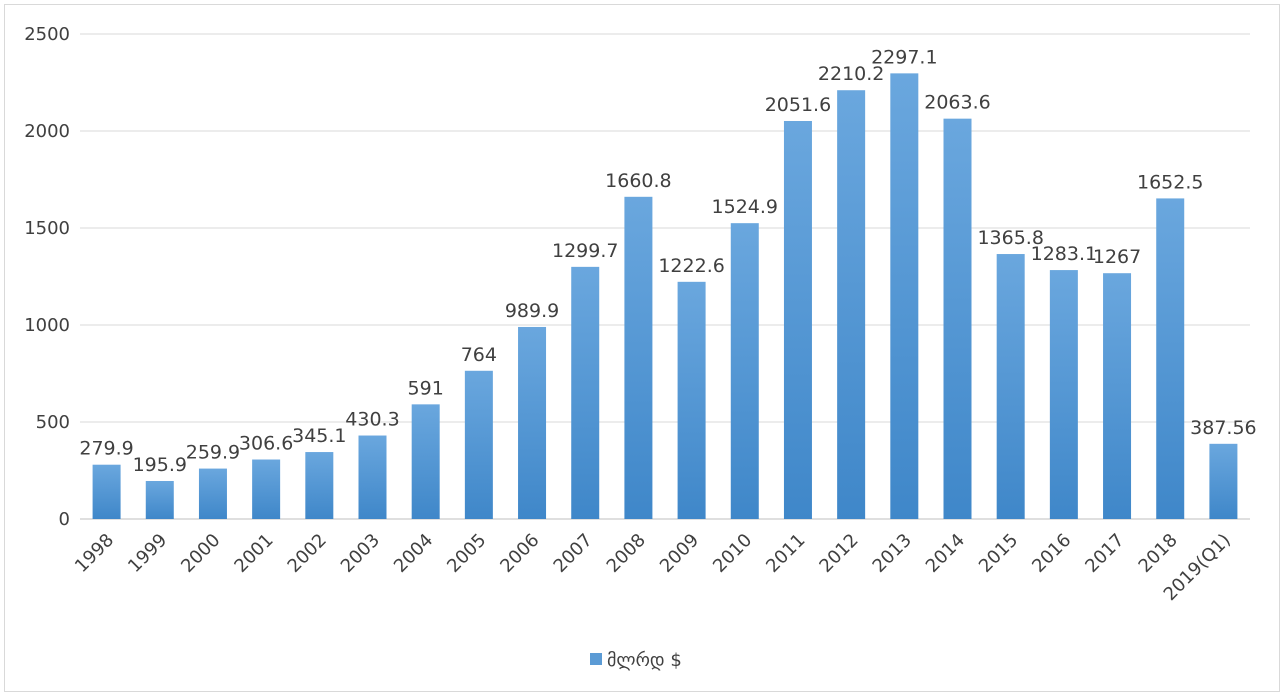  What do you see at coordinates (47, 34) in the screenshot?
I see `y-tick-label: 2500` at bounding box center [47, 34].